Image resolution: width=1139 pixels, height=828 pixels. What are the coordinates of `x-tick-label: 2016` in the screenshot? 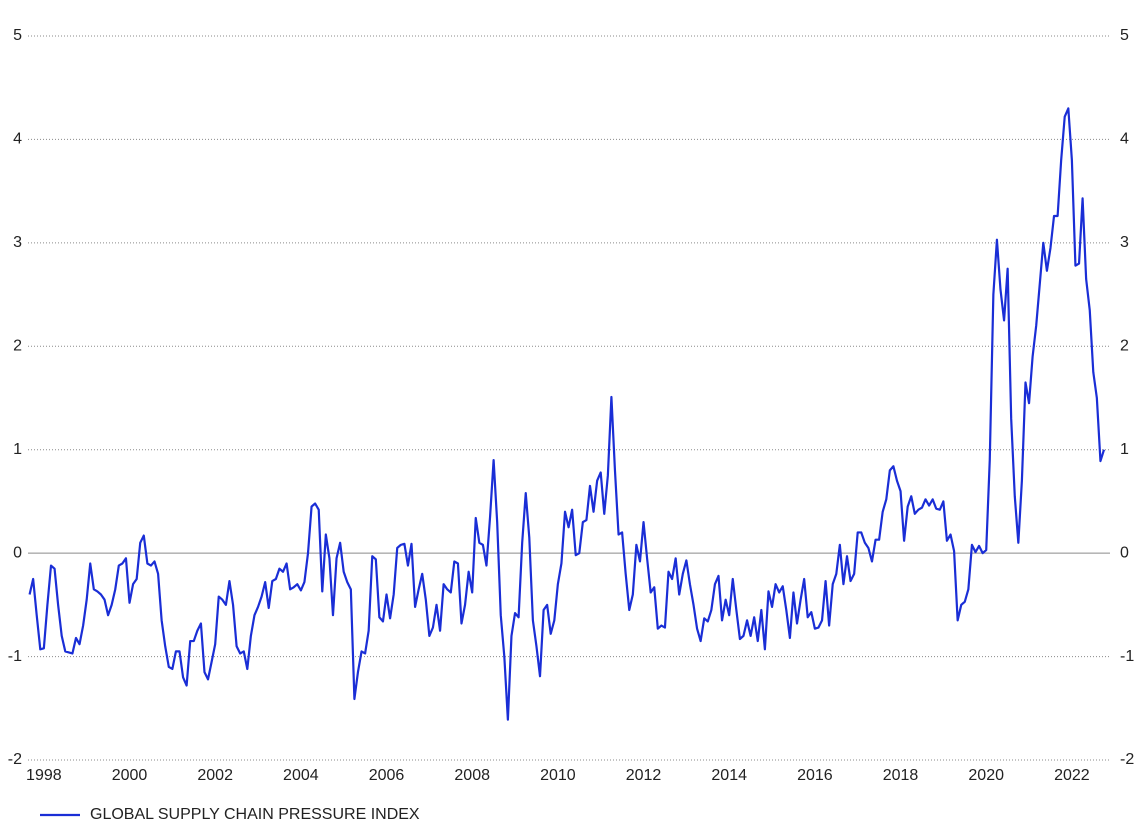 It's located at (815, 775).